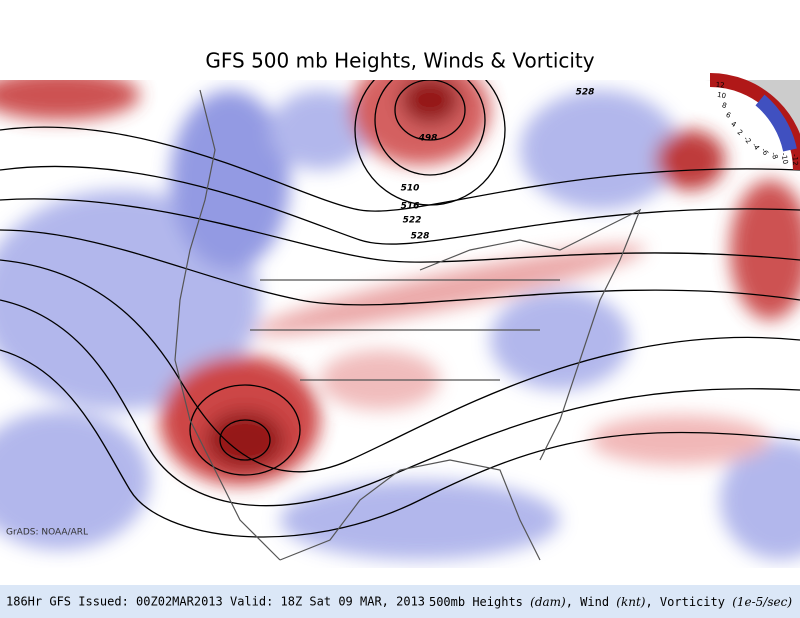 Image resolution: width=800 pixels, height=618 pixels. What do you see at coordinates (215, 602) in the screenshot?
I see `footer-left: 186Hr GFS Issued: 00Z02MAR2013 Valid` at bounding box center [215, 602].